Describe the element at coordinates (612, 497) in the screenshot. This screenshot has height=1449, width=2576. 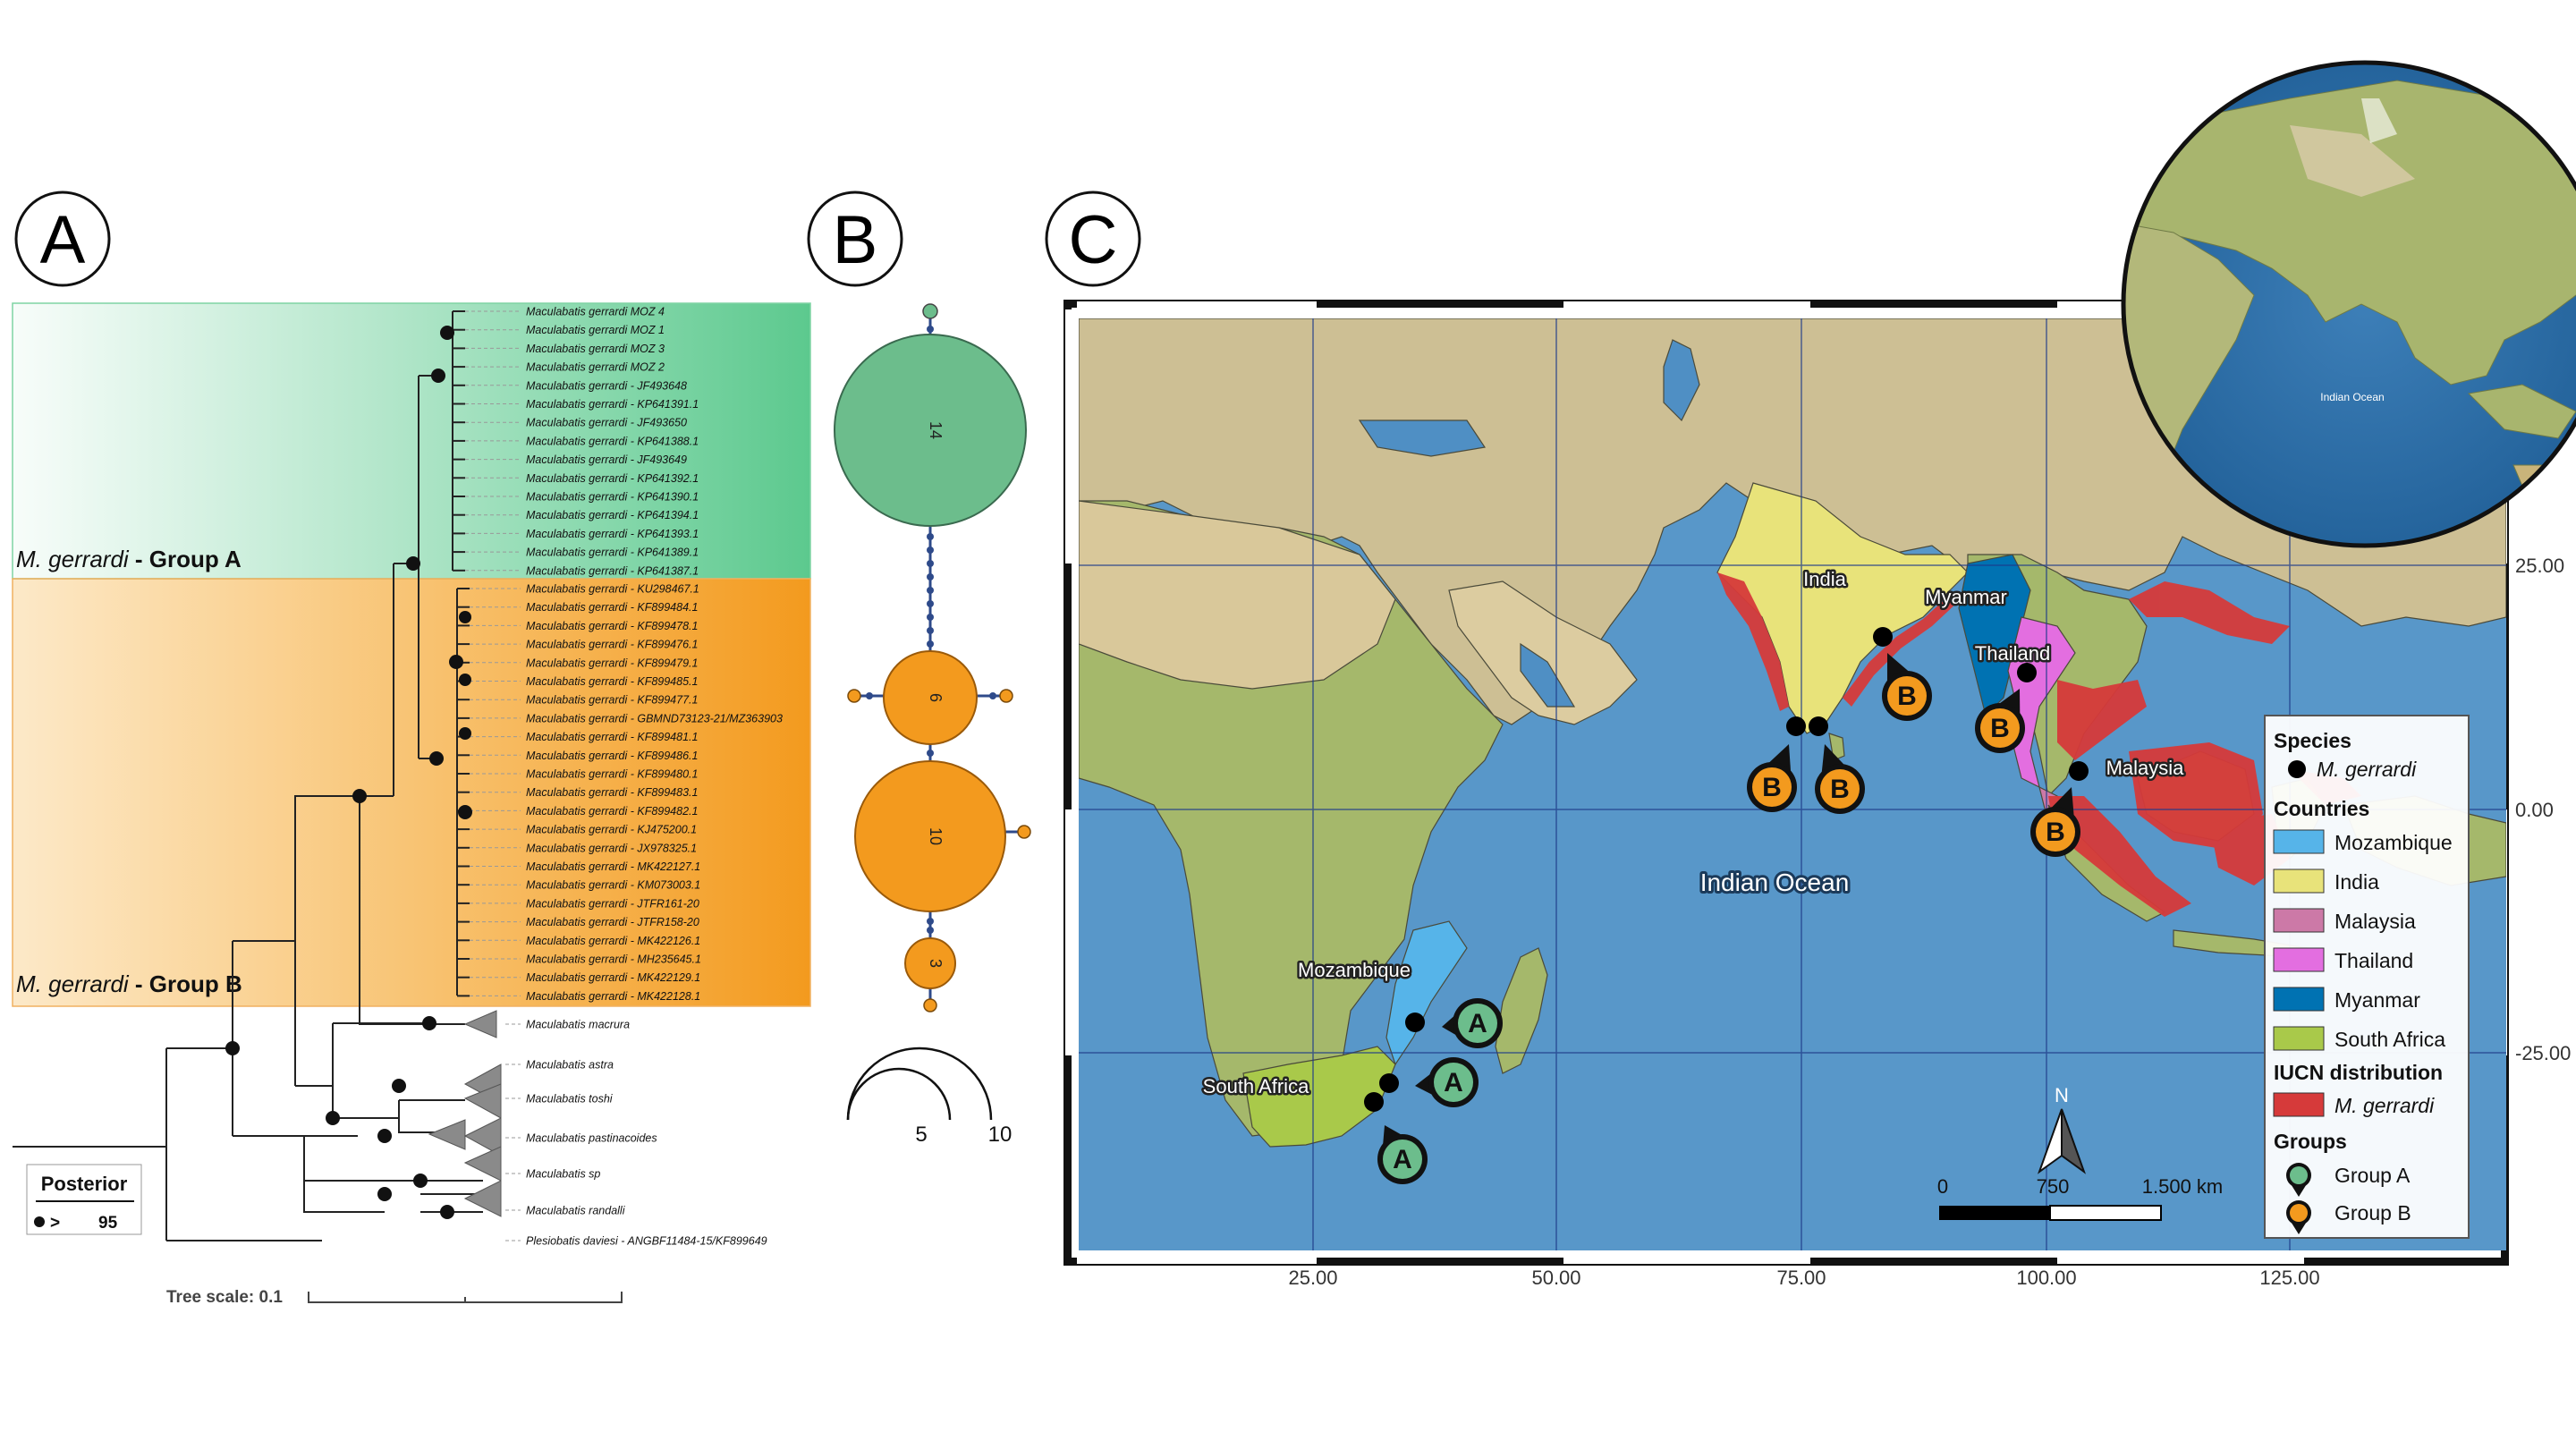
I see `tip-label: Maculabatis gerrardi - KP641390.1` at that location.